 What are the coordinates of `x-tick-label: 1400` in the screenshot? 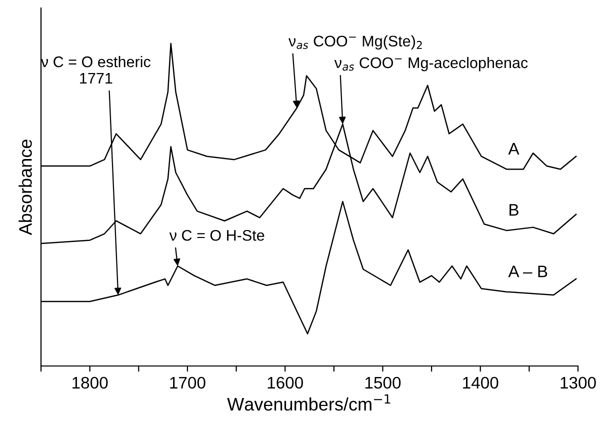 It's located at (480, 382).